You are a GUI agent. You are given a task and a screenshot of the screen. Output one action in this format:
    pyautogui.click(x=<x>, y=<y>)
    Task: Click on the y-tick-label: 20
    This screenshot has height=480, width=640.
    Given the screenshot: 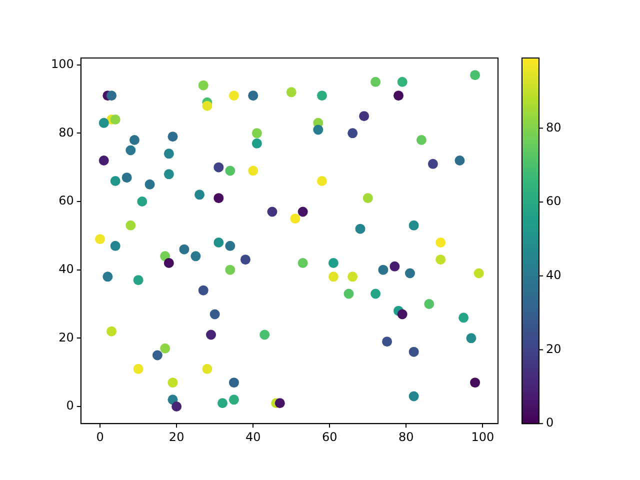 What is the action you would take?
    pyautogui.click(x=66, y=337)
    